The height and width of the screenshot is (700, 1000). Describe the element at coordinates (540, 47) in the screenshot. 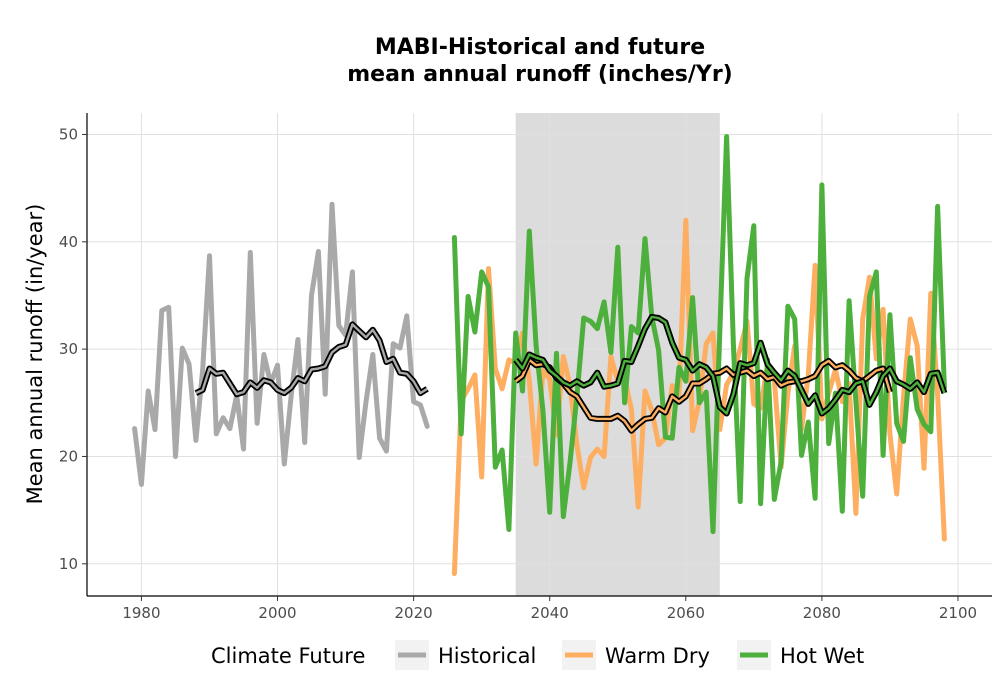

I see `chart-title-line1: MABI-Historical and future` at that location.